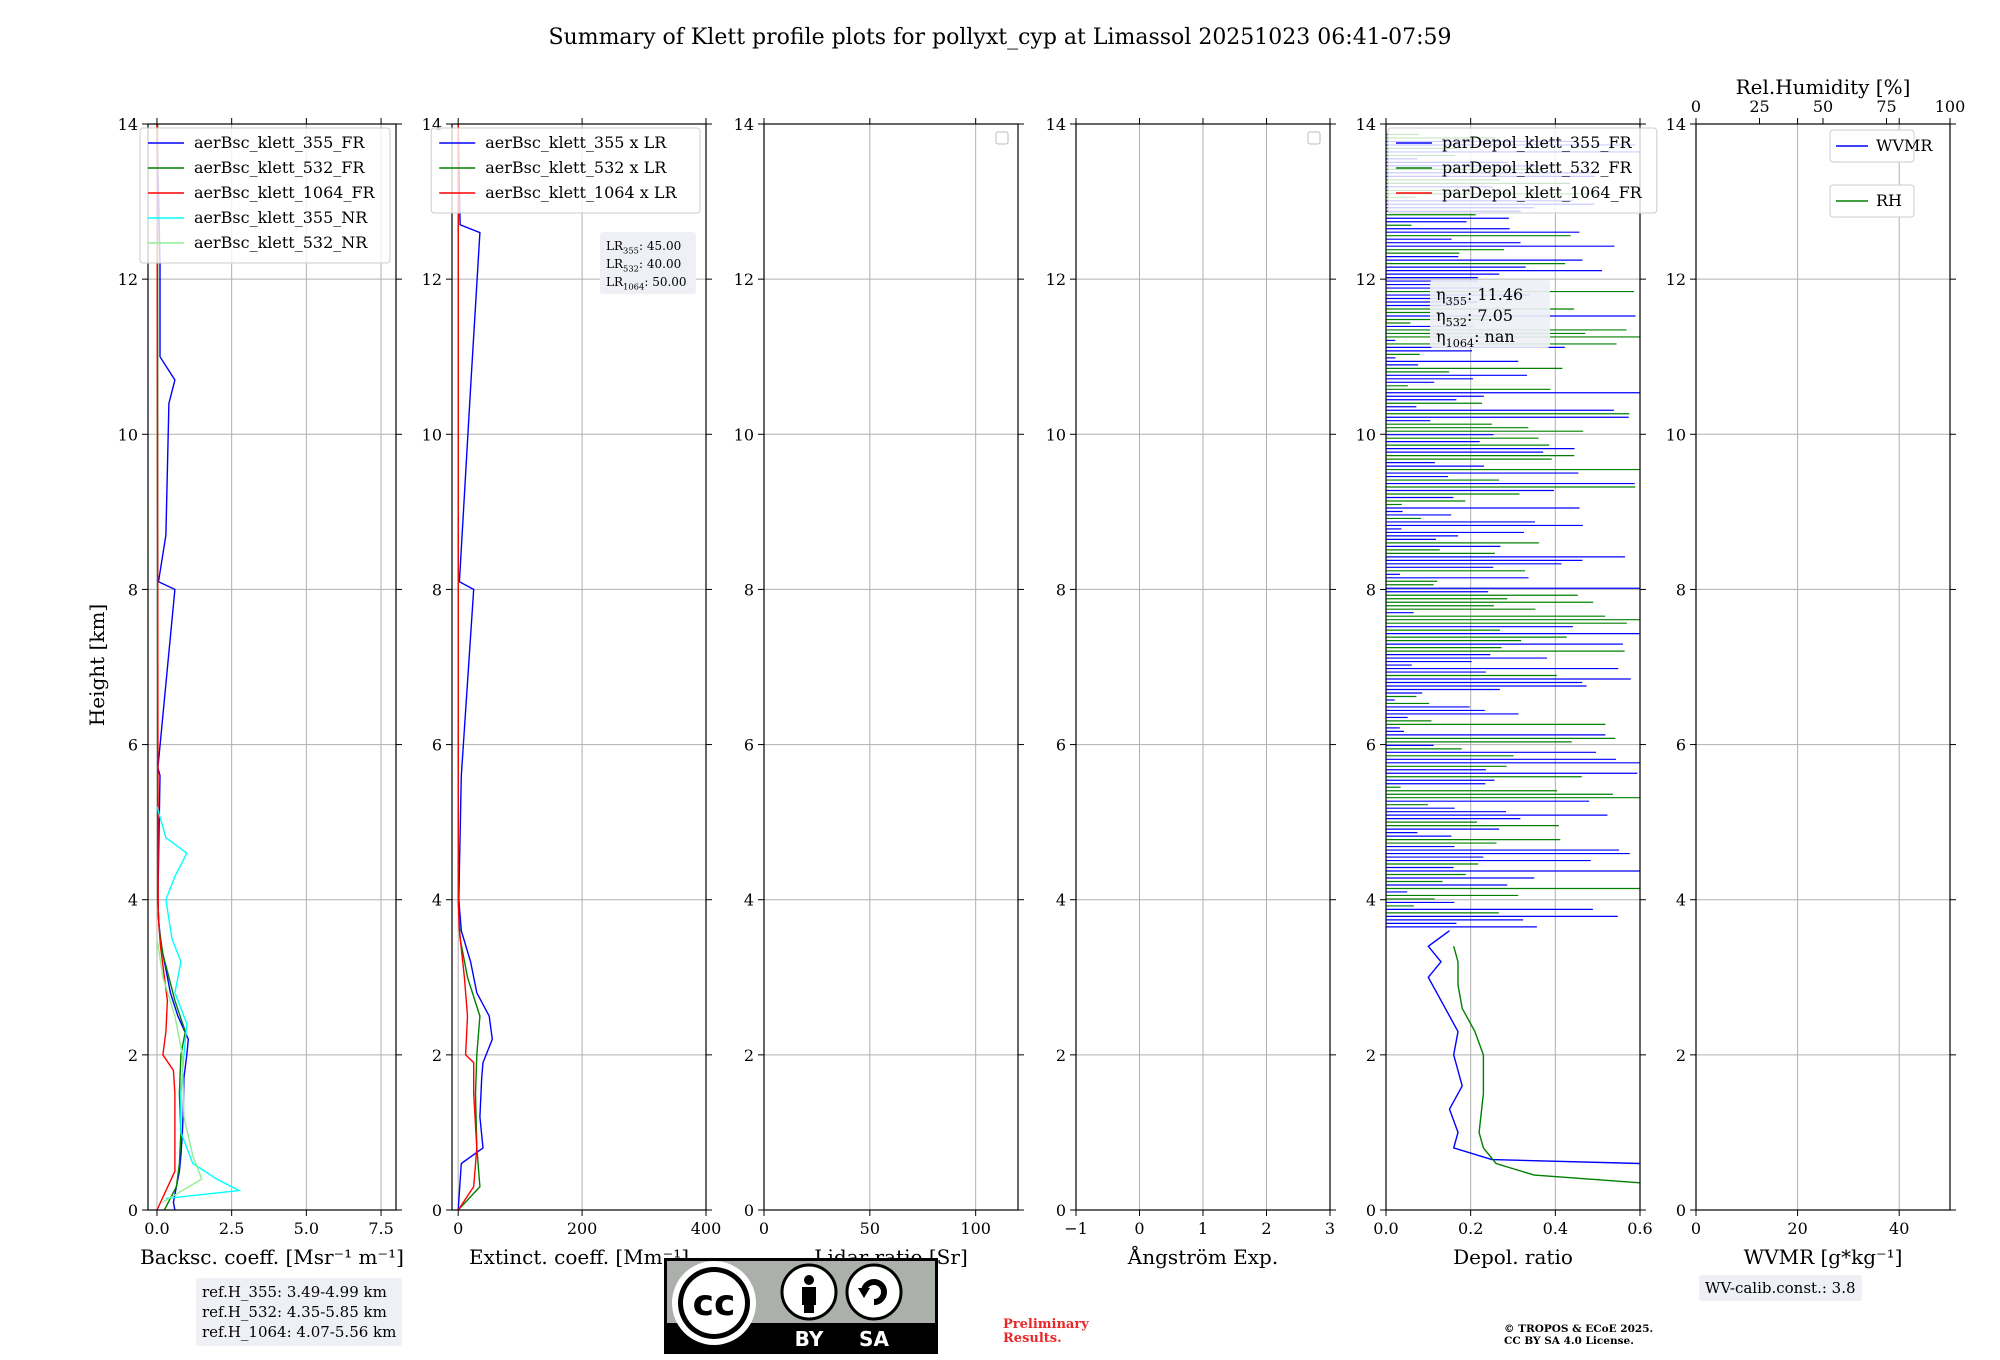  Describe the element at coordinates (581, 192) in the screenshot. I see `legend-label: aerBsc_klett_1064 x LR` at that location.